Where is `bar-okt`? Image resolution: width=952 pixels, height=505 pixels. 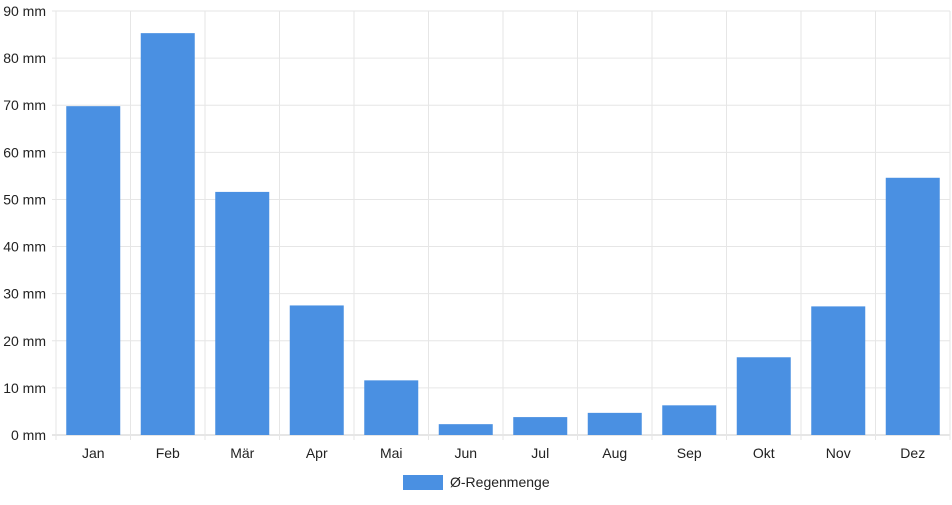
bar-okt is located at coordinates (763, 396).